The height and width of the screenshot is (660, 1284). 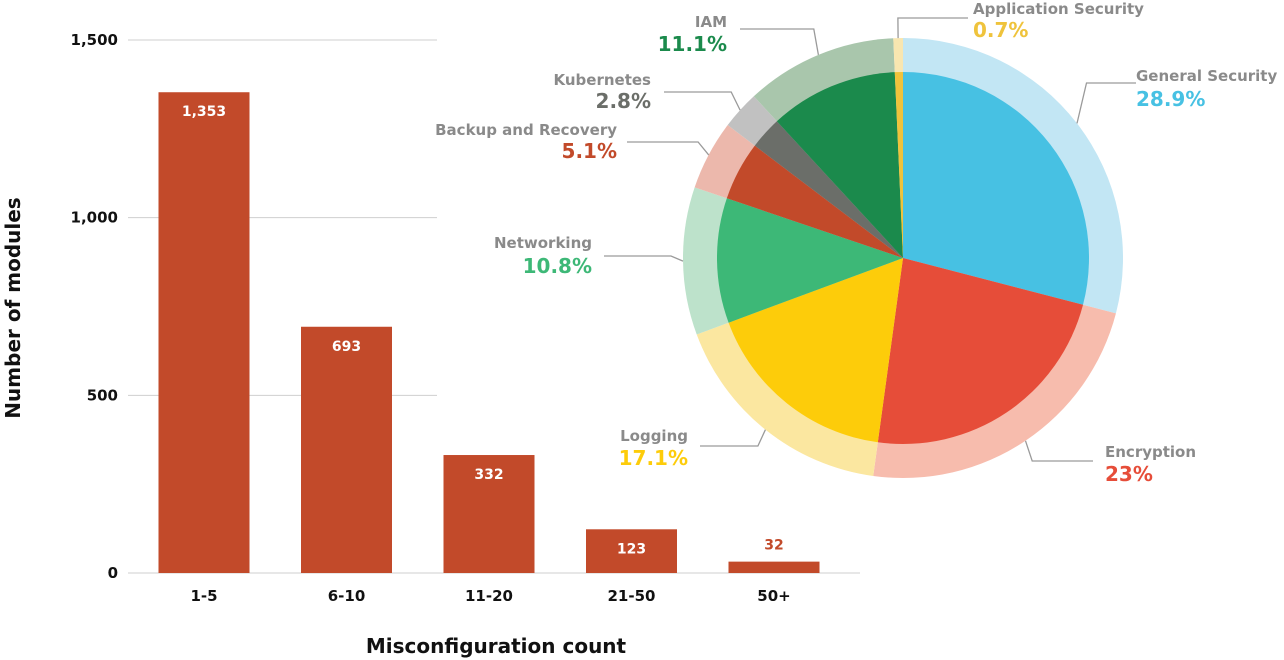 What do you see at coordinates (543, 243) in the screenshot?
I see `pie-label-name: Networking` at bounding box center [543, 243].